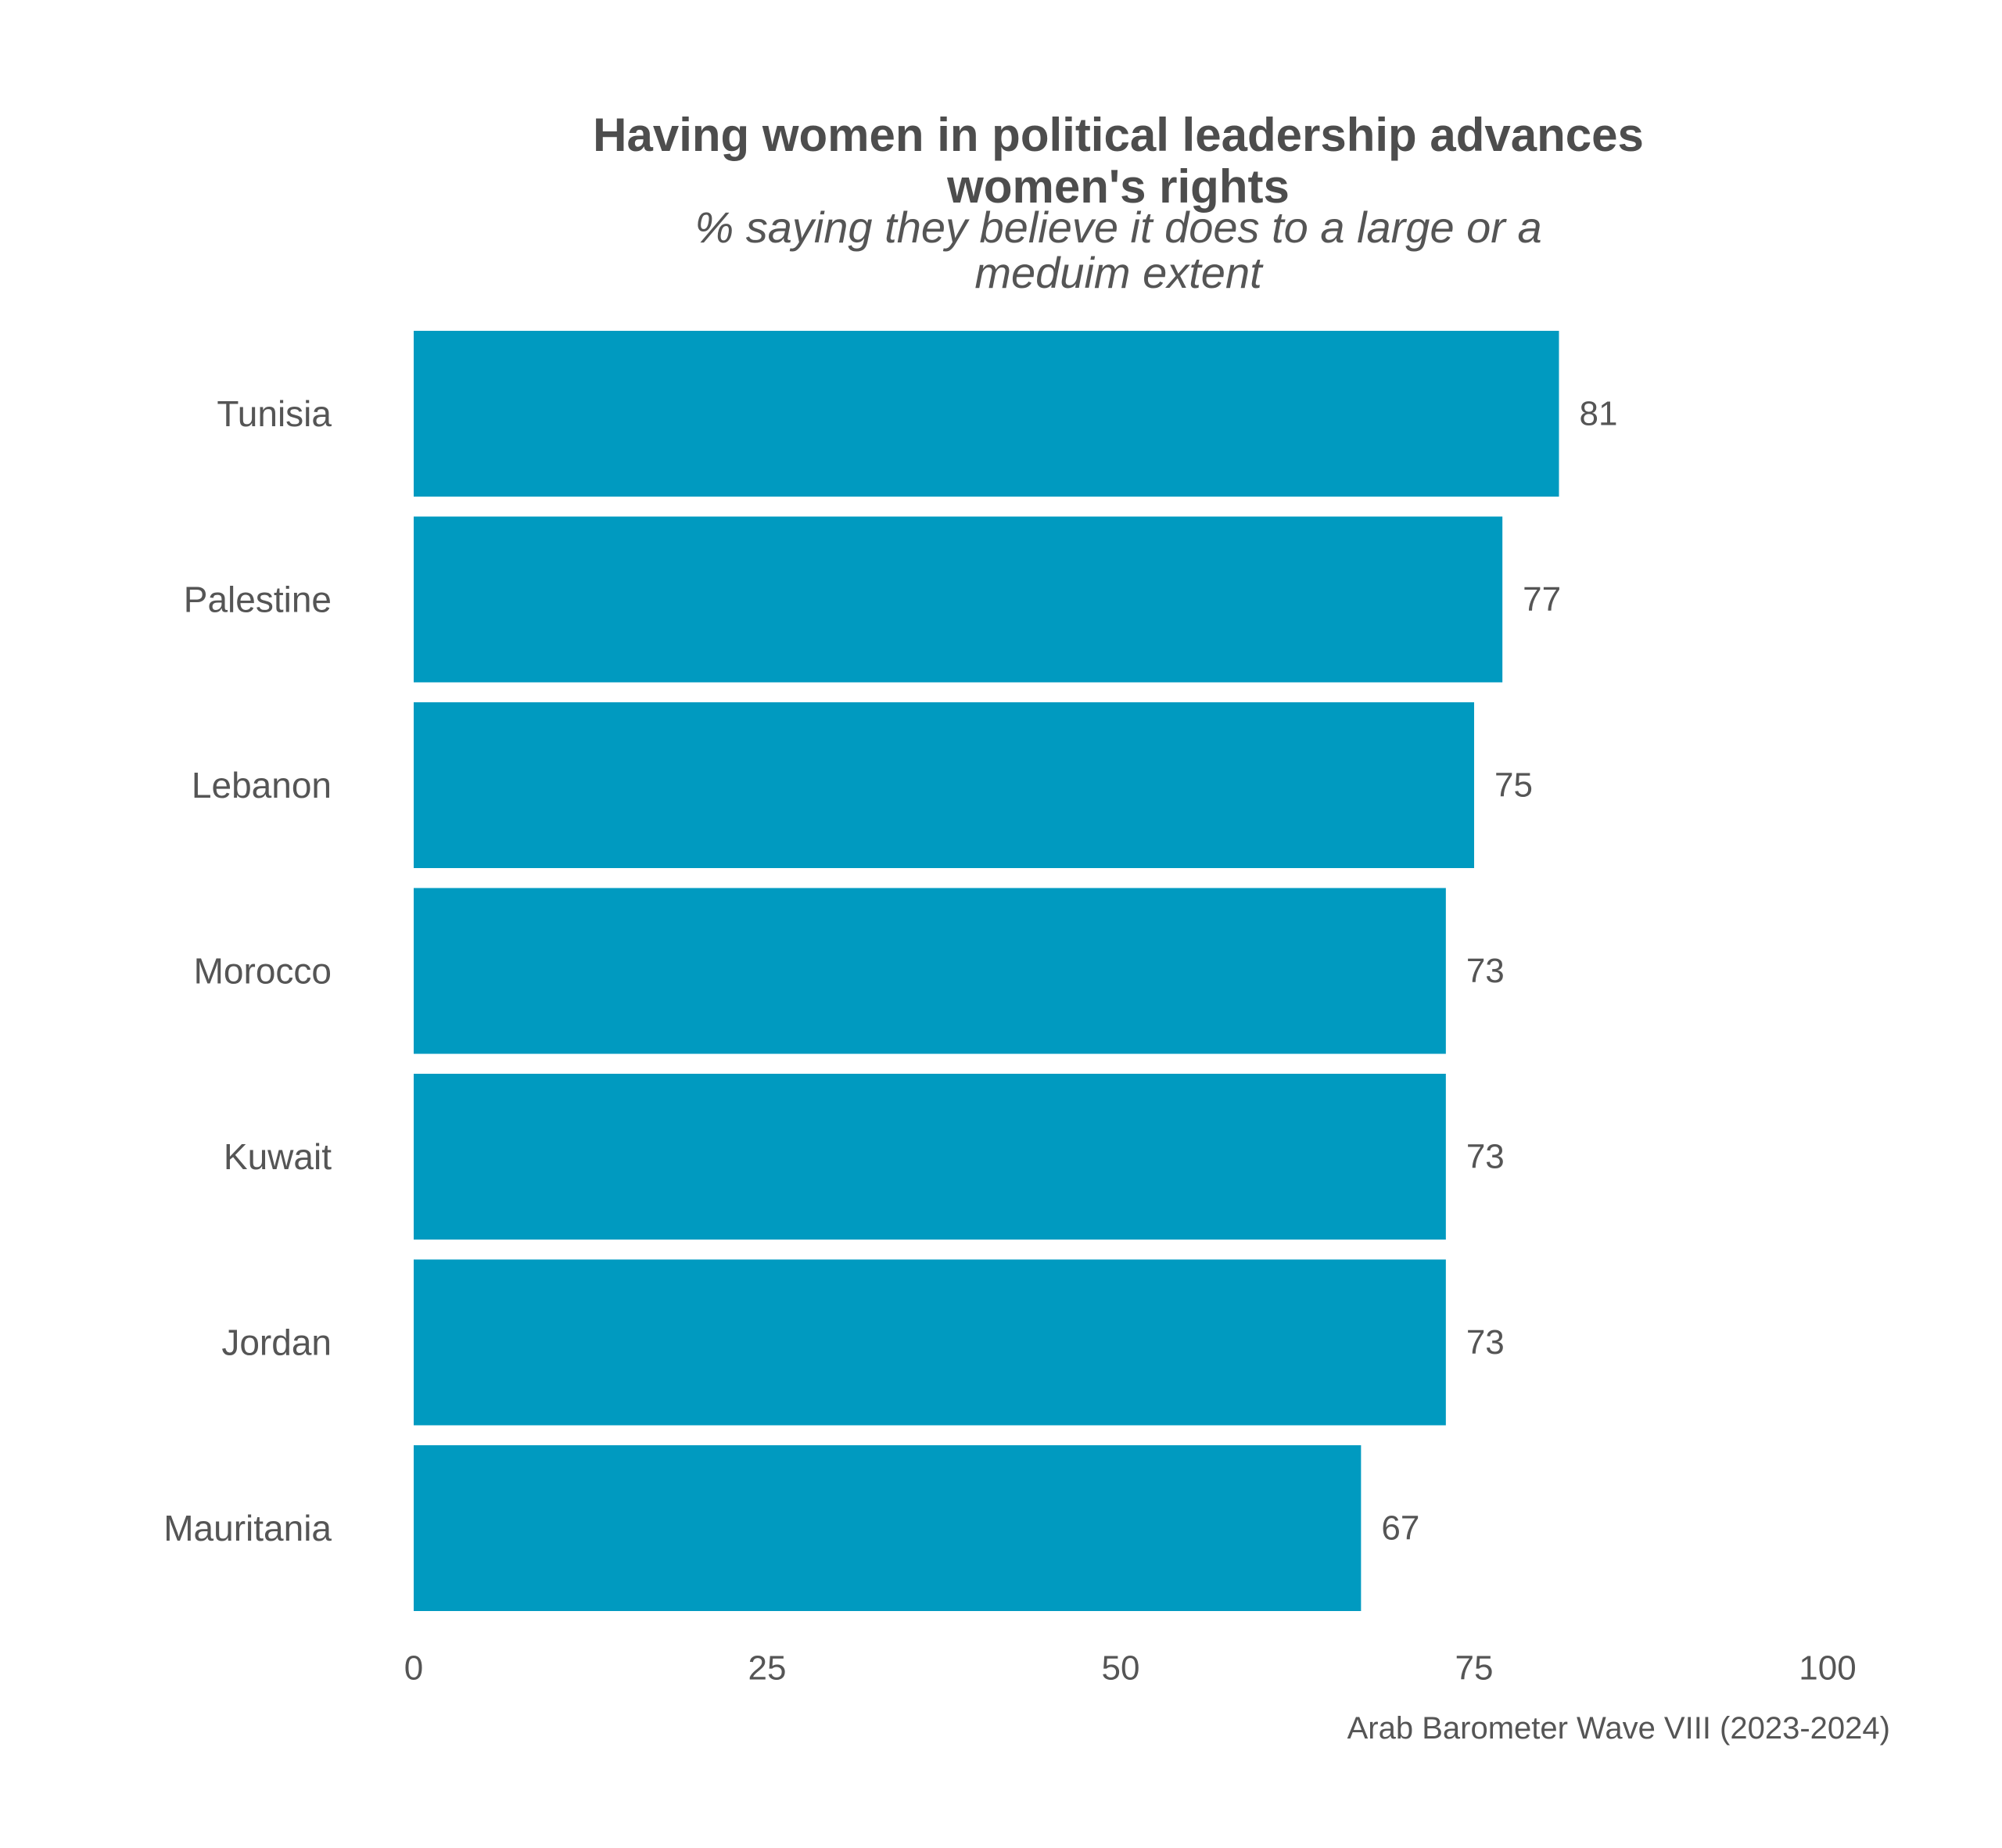  What do you see at coordinates (1118, 186) in the screenshot?
I see `chart-title-line-2: women's rights` at bounding box center [1118, 186].